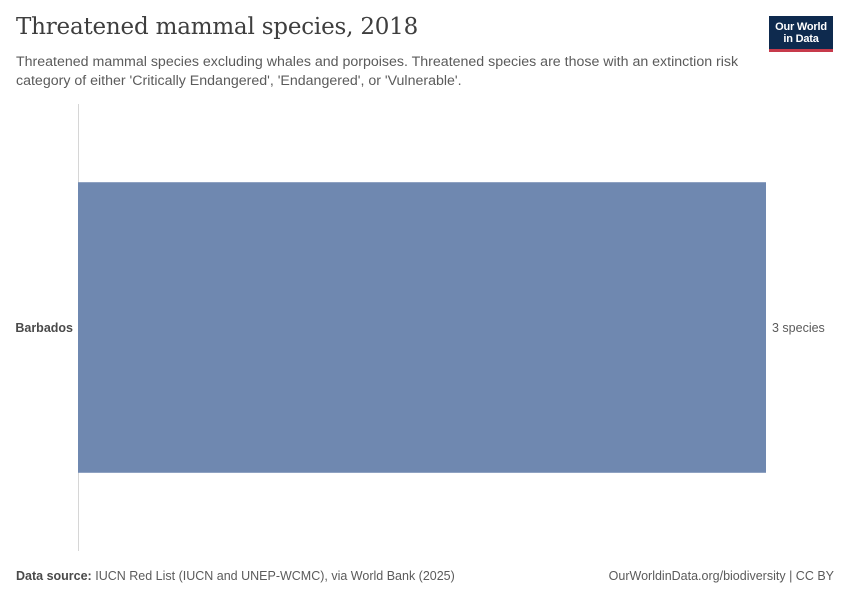 The width and height of the screenshot is (850, 600). I want to click on category-label: Barbados, so click(44, 328).